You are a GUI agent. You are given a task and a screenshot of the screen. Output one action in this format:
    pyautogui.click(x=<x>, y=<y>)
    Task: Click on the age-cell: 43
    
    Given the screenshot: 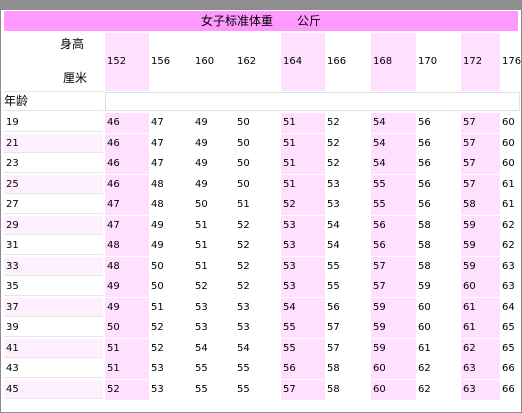 What is the action you would take?
    pyautogui.click(x=53, y=368)
    